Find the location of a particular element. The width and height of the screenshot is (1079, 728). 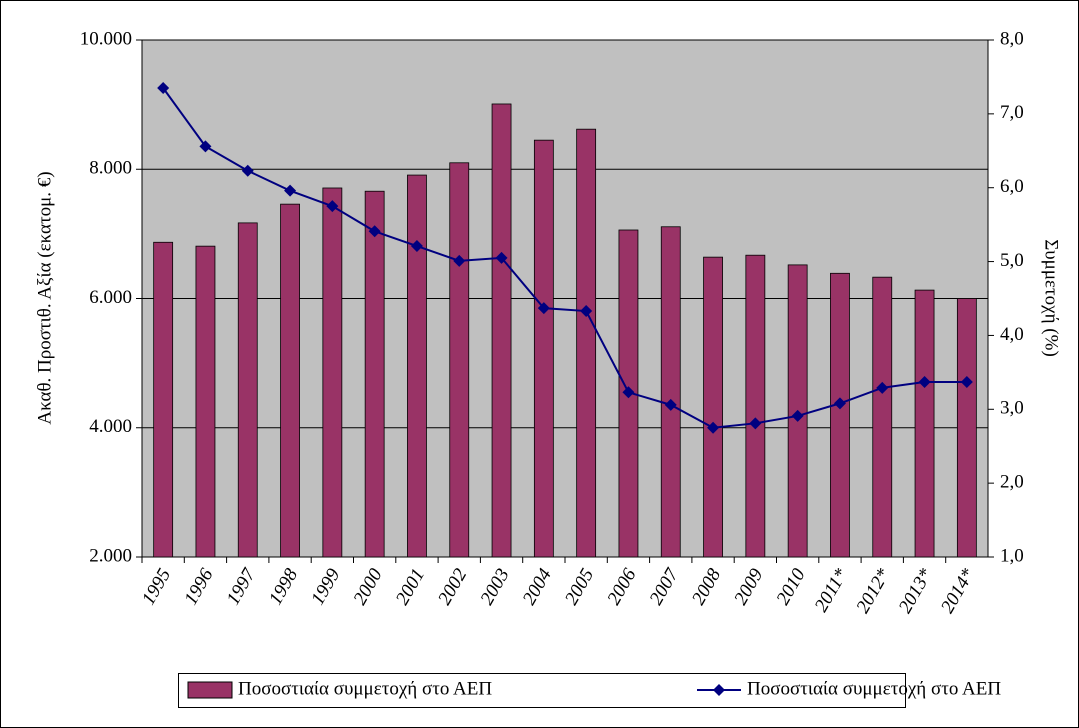

y-tick-label: 2.000 is located at coordinates (110, 555).